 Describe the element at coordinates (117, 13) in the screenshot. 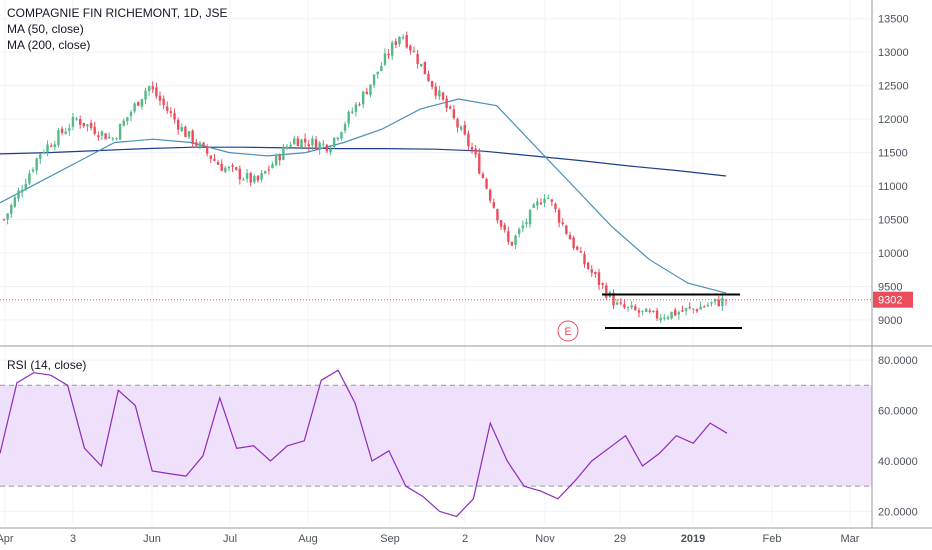

I see `chart-title: COMPAGNIE FIN RICHEMONT, 1D, JSE` at that location.